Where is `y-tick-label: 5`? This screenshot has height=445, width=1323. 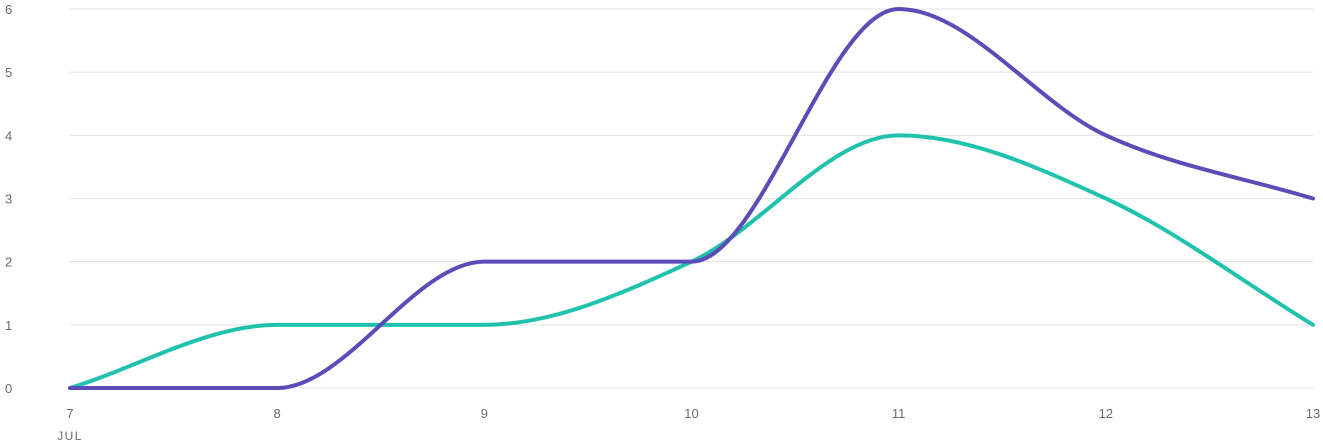
y-tick-label: 5 is located at coordinates (8, 72).